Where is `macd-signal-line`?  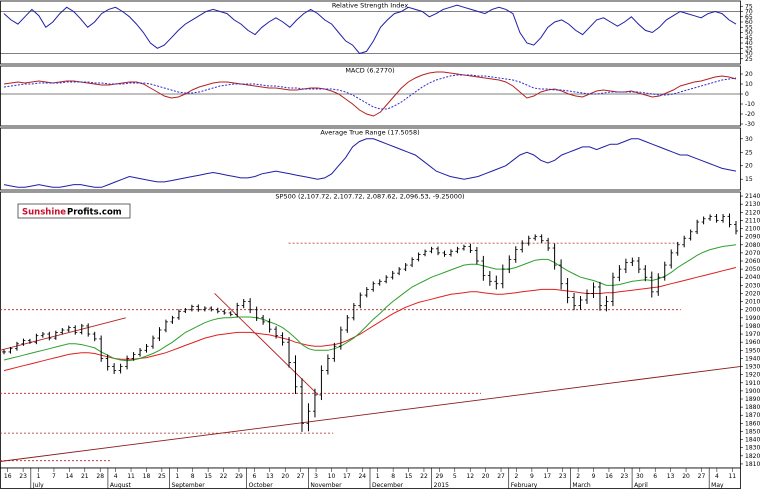
macd-signal-line is located at coordinates (370, 92).